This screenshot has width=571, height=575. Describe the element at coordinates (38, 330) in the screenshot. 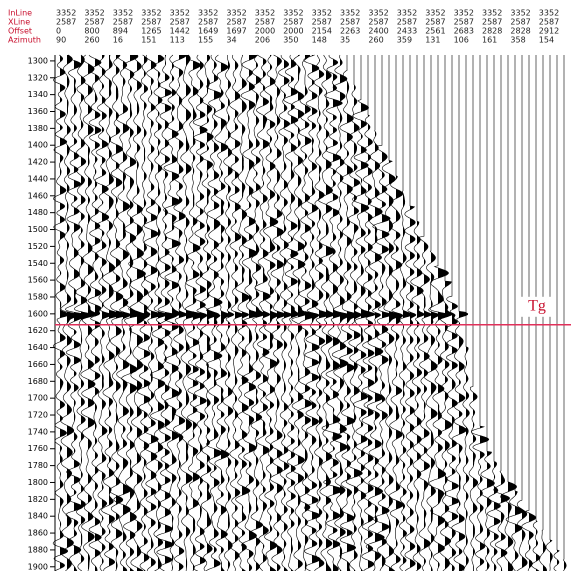

I see `tick-label: 1620` at that location.